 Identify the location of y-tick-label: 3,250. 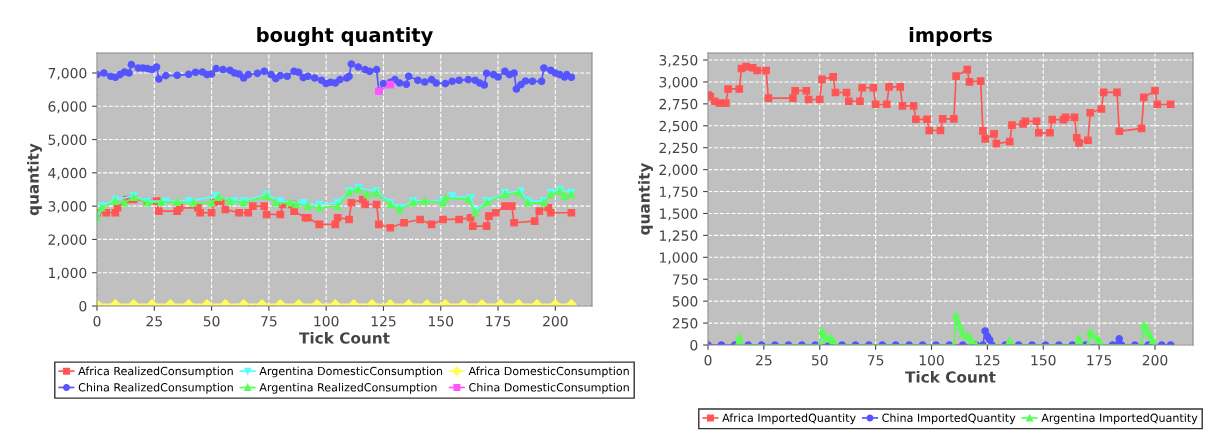
(678, 60).